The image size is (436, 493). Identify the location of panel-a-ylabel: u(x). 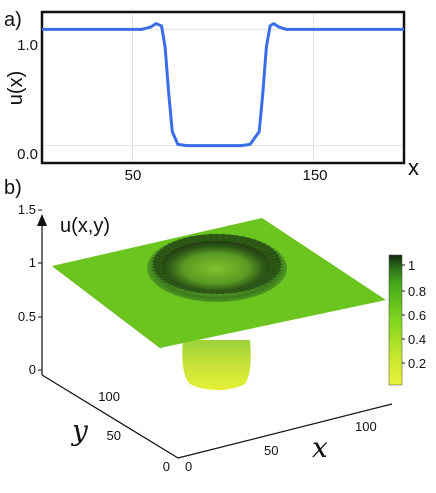
(16, 88).